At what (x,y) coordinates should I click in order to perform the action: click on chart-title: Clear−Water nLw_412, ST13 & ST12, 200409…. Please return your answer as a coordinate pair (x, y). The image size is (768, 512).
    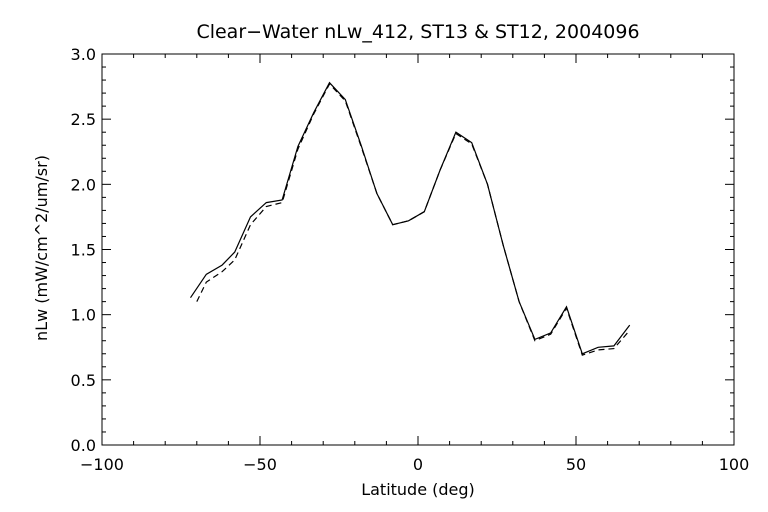
    Looking at the image, I should click on (417, 32).